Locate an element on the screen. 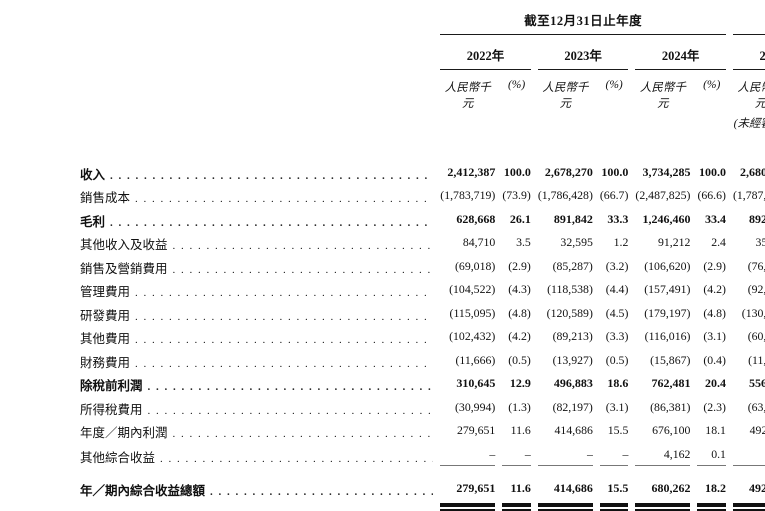  cell-value: (120,589) is located at coordinates (565, 312).